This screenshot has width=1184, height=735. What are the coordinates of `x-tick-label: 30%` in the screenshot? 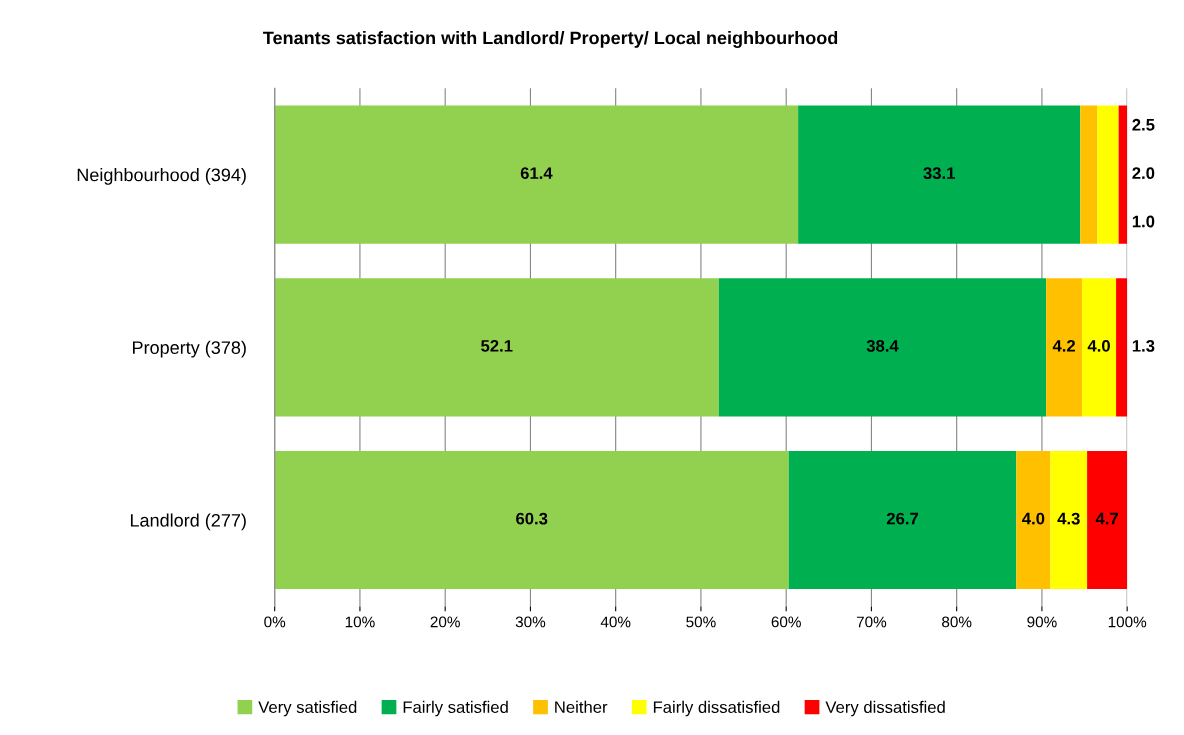 It's located at (530, 622).